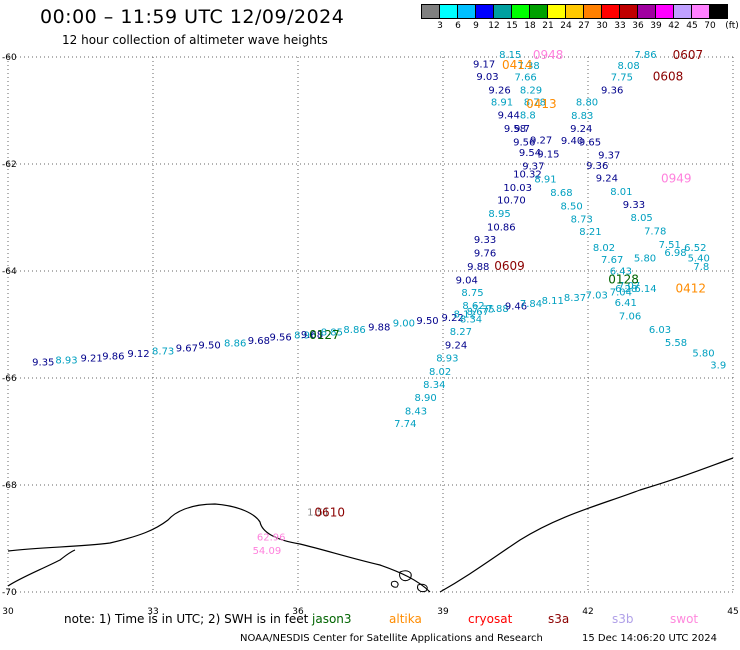 This screenshot has width=740, height=650. What do you see at coordinates (587, 103) in the screenshot?
I see `swh-value: 8.80` at bounding box center [587, 103].